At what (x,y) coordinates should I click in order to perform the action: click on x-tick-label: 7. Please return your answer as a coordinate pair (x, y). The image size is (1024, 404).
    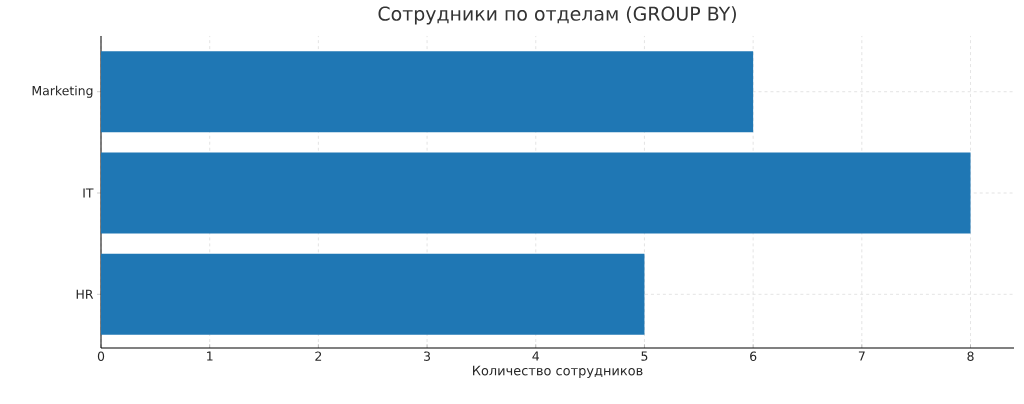
    Looking at the image, I should click on (861, 356).